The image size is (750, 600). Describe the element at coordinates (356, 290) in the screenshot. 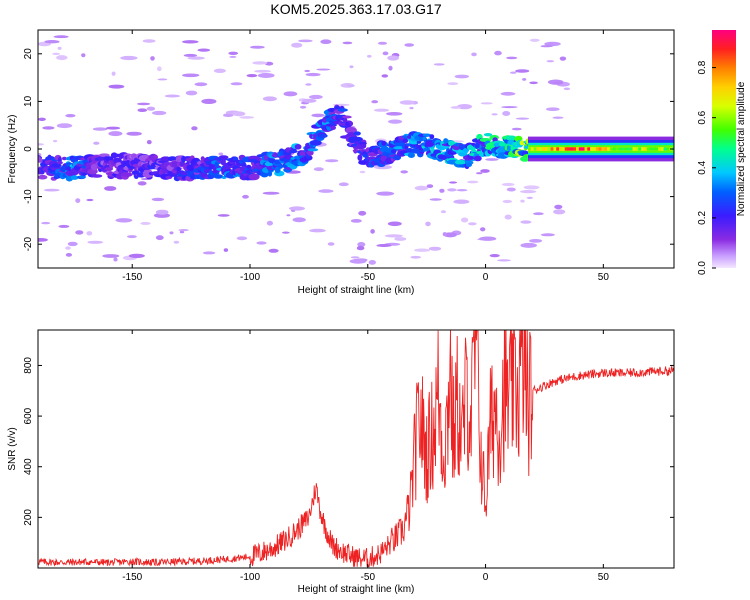

I see `spectrogram-x-axis-label: Height of straight line (km)` at that location.